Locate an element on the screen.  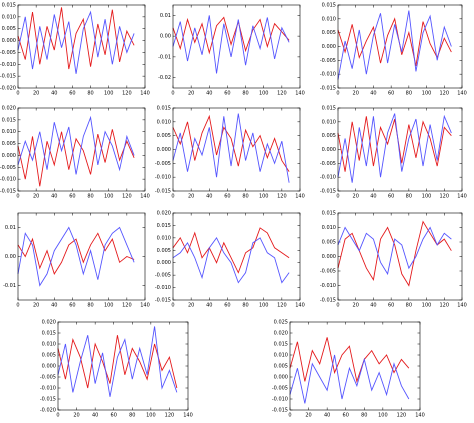
y-tick-label: 0.025 is located at coordinates (281, 323).